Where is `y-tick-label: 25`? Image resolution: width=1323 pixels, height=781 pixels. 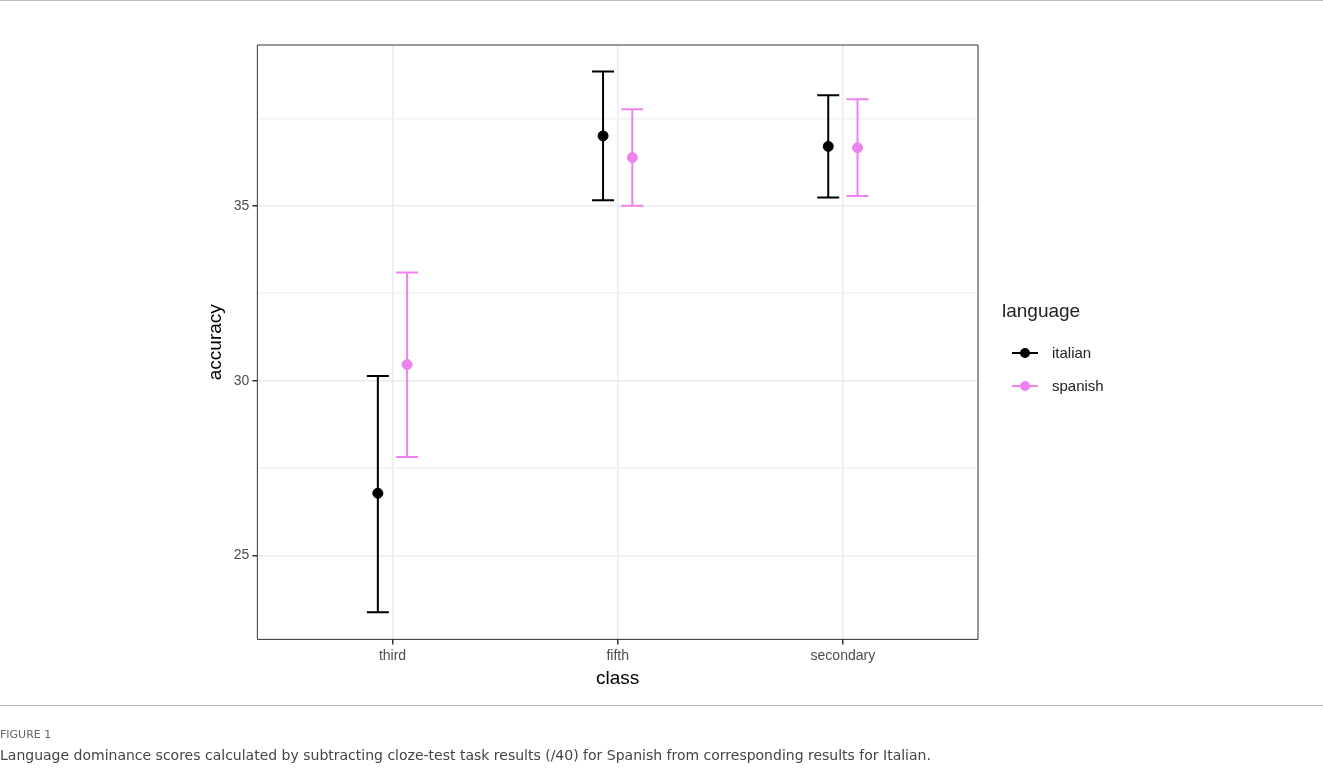
y-tick-label: 25 is located at coordinates (241, 554).